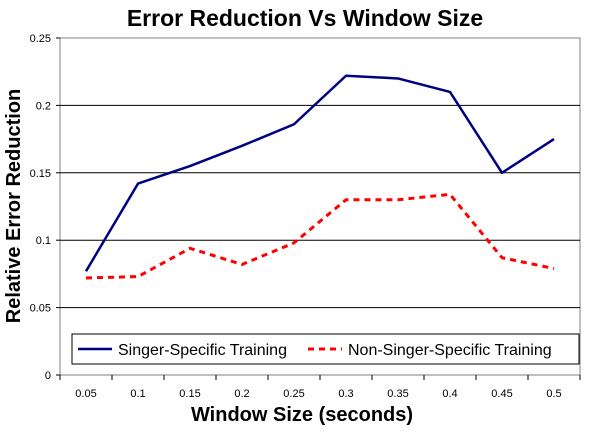  I want to click on x-tick-label: 0.4, so click(449, 394).